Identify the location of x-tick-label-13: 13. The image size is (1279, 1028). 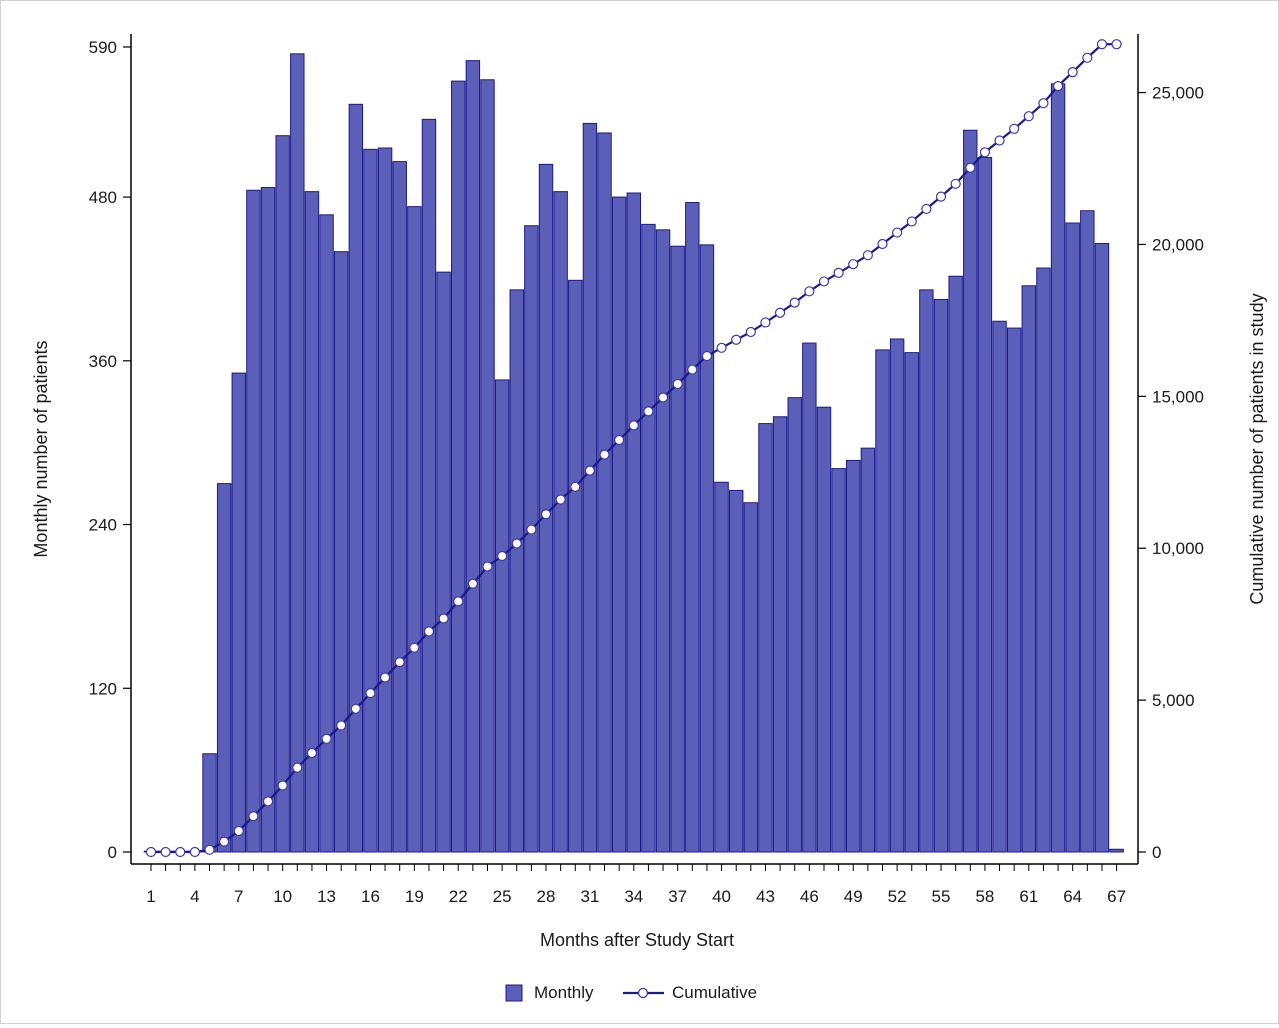
(326, 896).